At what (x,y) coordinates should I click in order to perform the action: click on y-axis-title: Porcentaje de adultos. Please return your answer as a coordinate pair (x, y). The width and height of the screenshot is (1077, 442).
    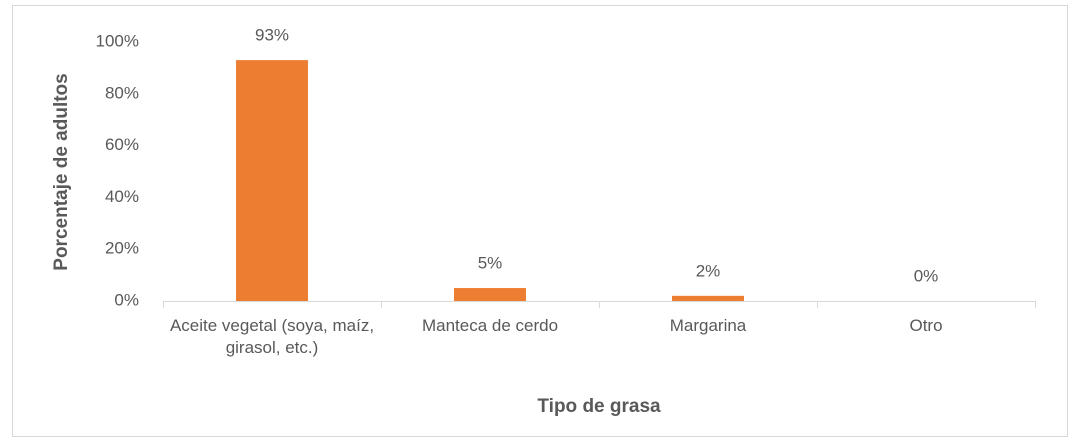
    Looking at the image, I should click on (61, 171).